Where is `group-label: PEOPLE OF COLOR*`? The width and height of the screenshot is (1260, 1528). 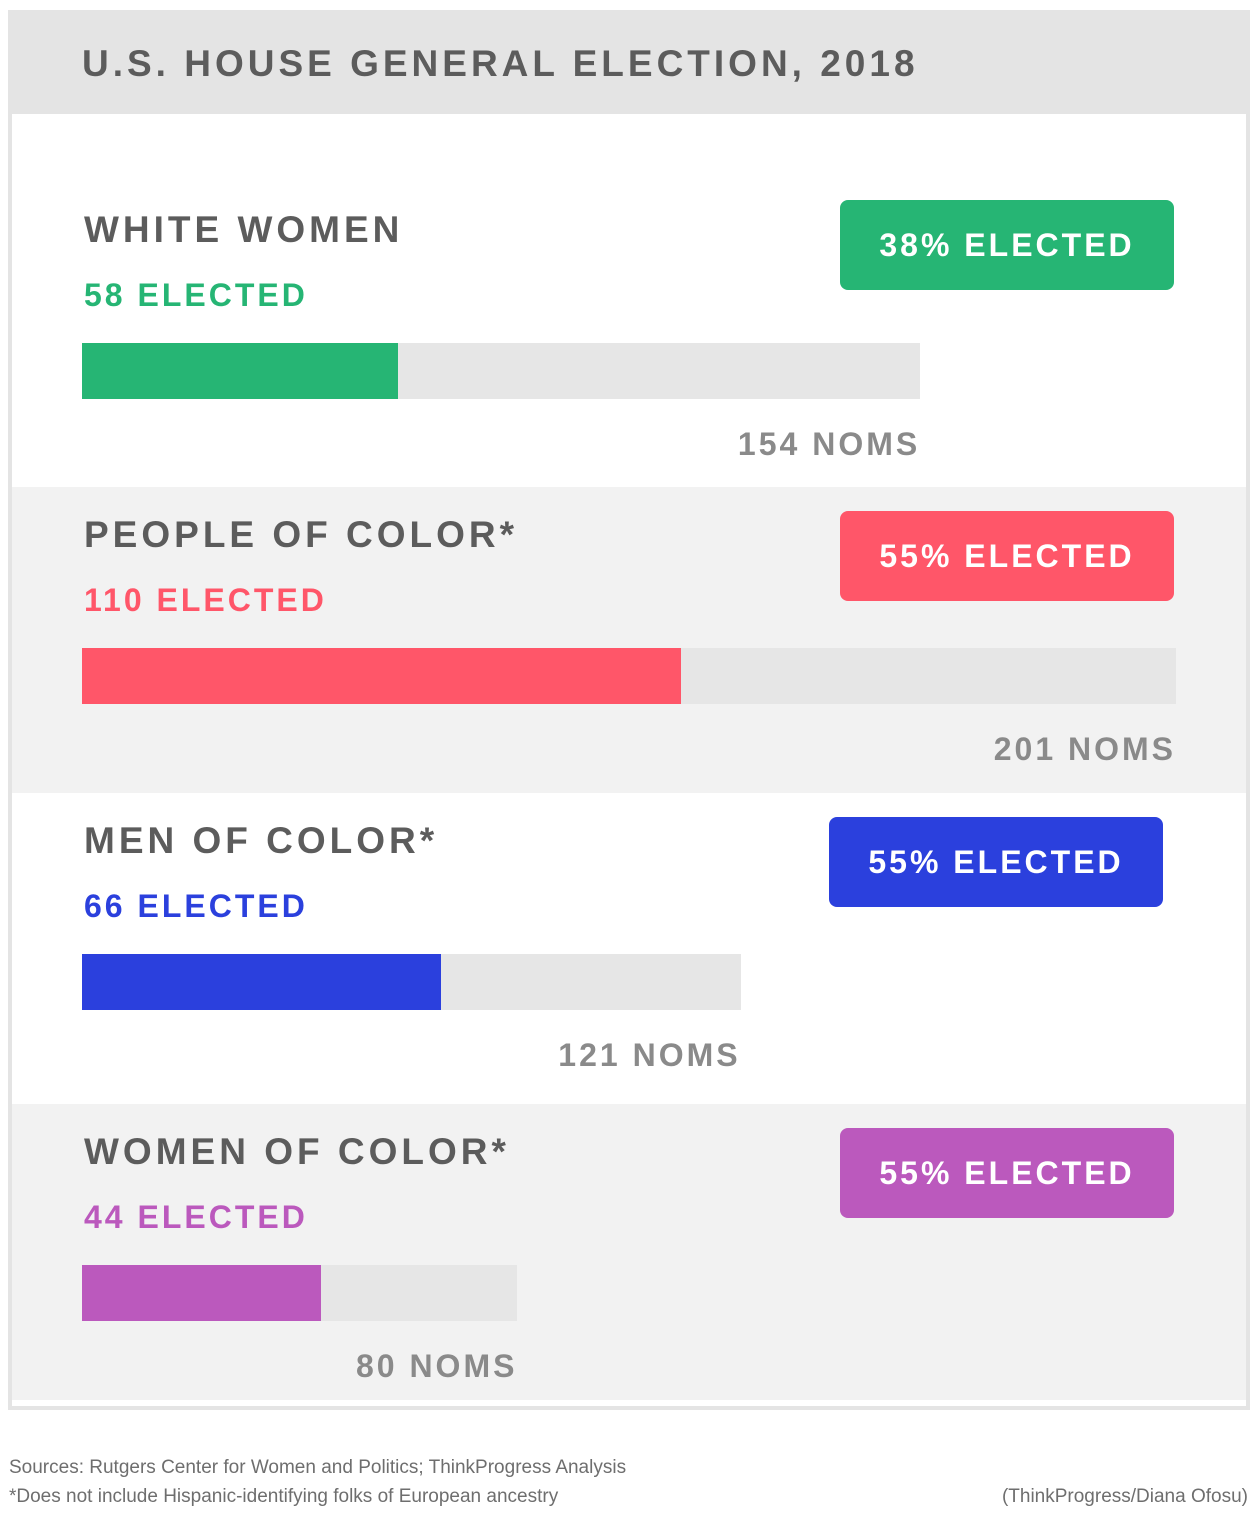
group-label: PEOPLE OF COLOR* is located at coordinates (301, 534).